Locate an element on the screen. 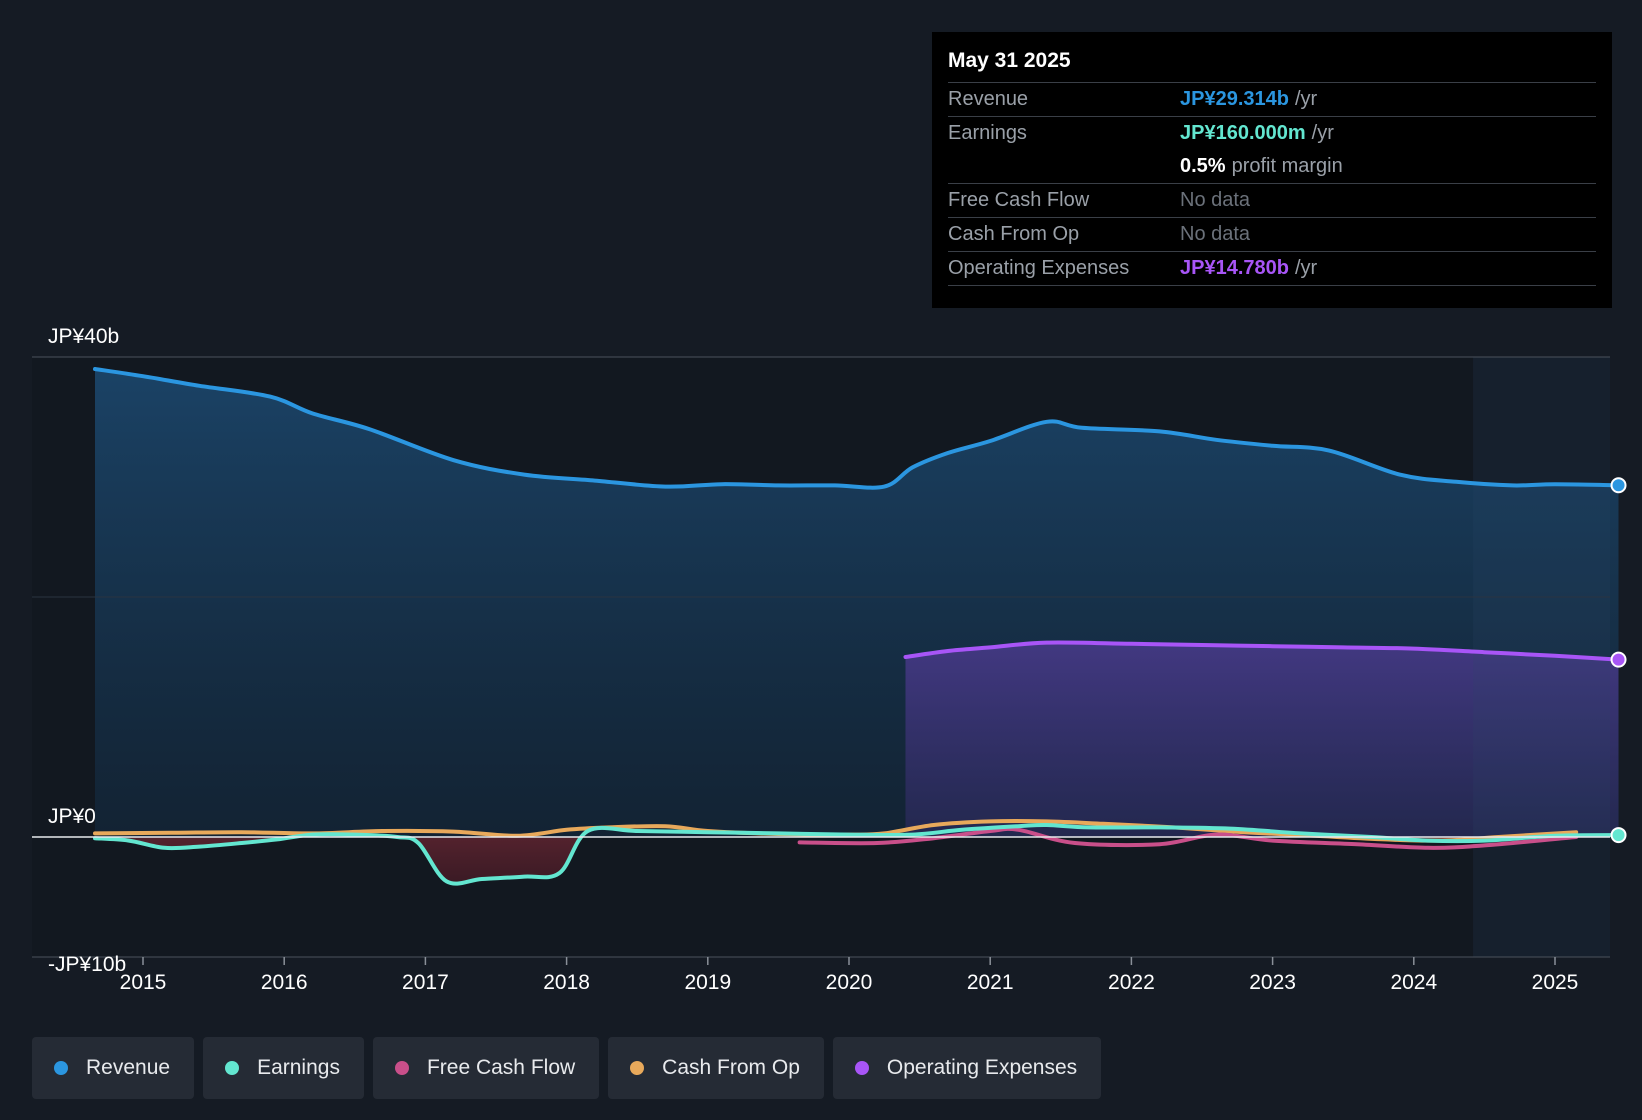 This screenshot has height=1120, width=1642. legend-label-free-cash-flow: Free Cash Flow is located at coordinates (501, 1067).